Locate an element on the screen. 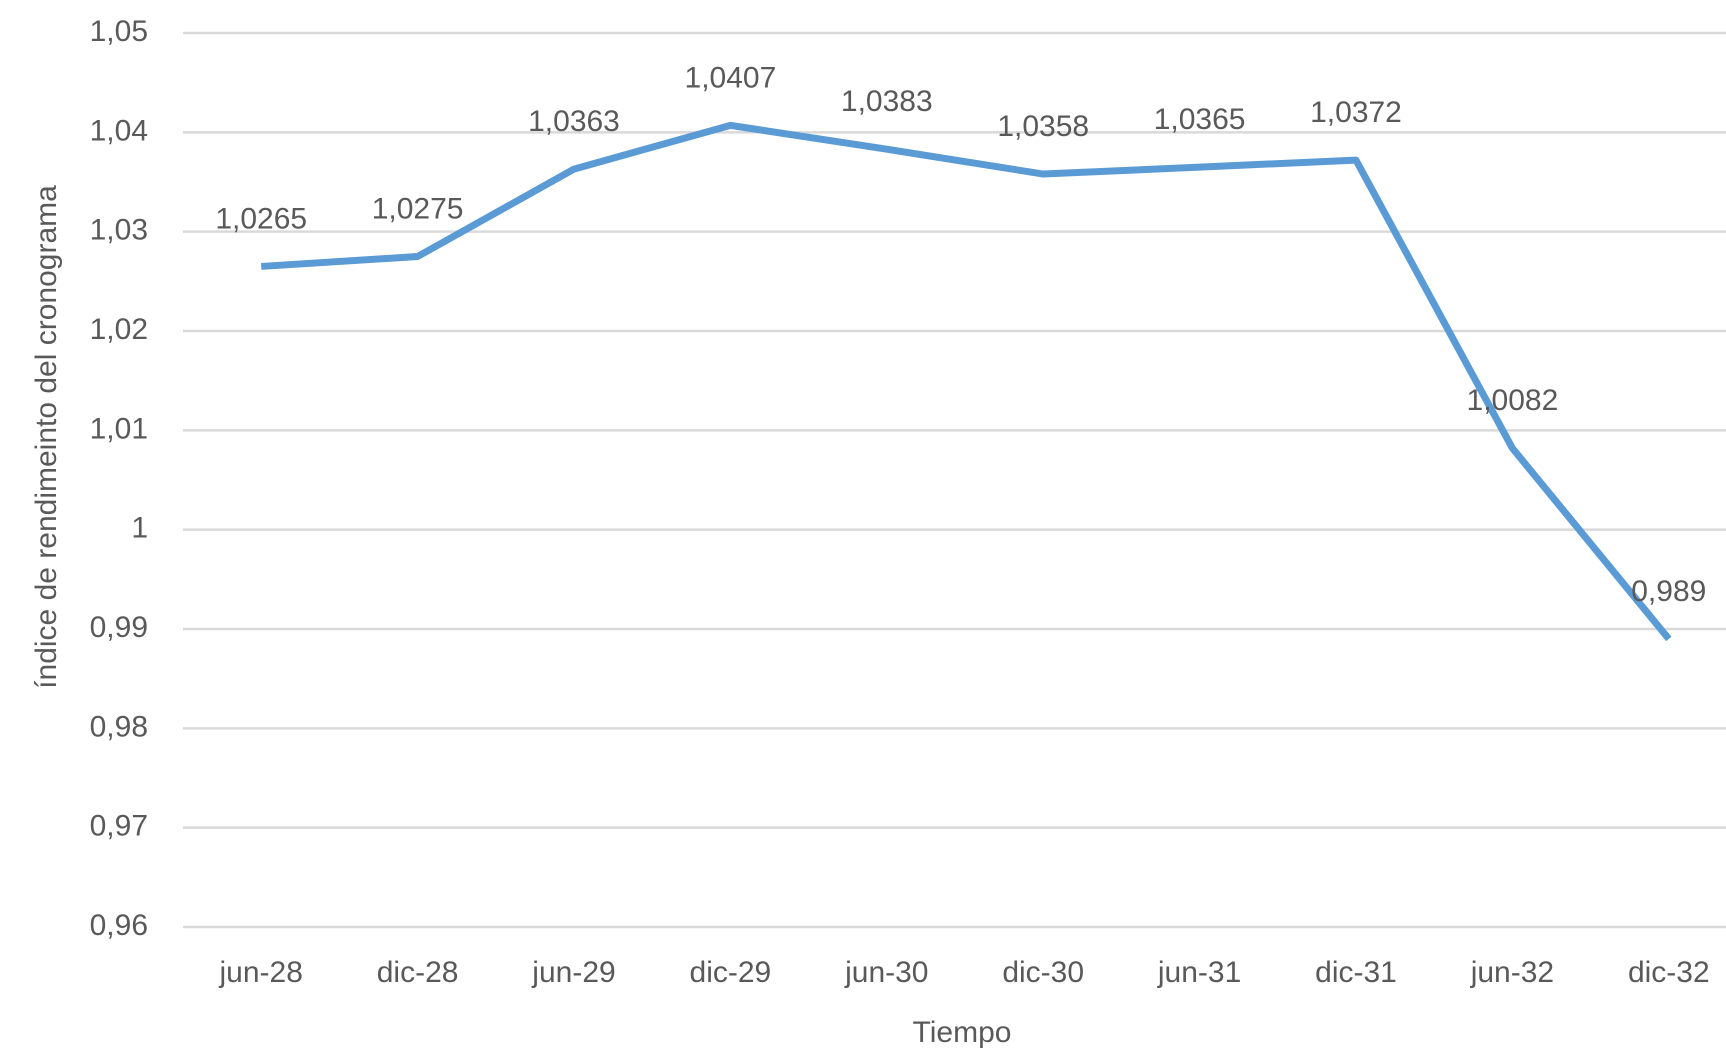 The image size is (1726, 1055). x-tick-label: jun-30 is located at coordinates (886, 972).